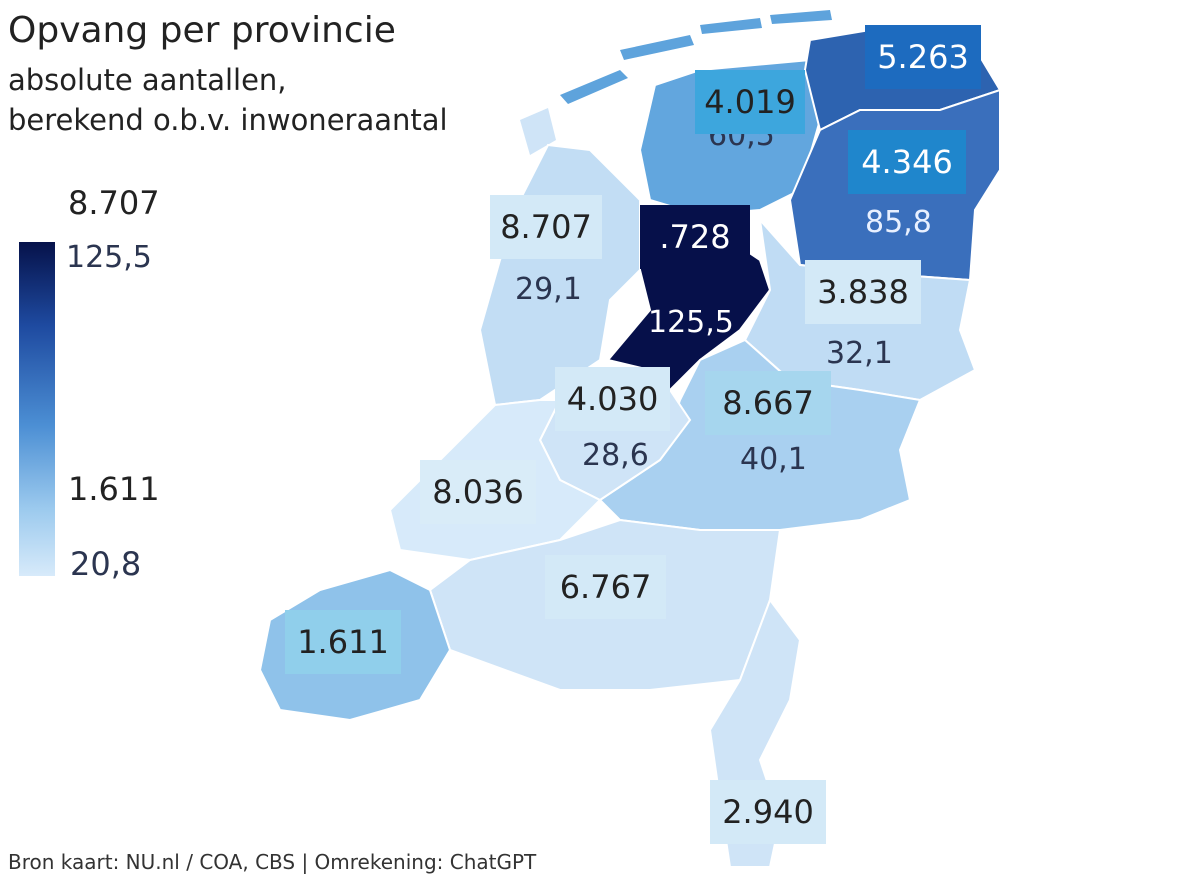 Image resolution: width=1179 pixels, height=874 pixels. I want to click on wadden-islands, so click(676, 82).